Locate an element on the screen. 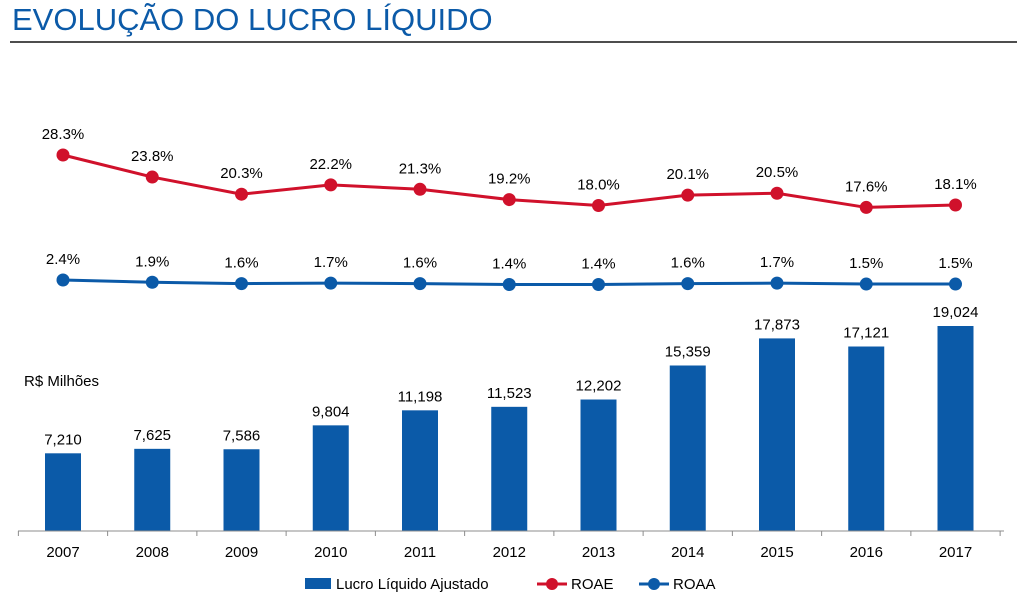 This screenshot has height=600, width=1024. roae-point-2012 is located at coordinates (509, 200).